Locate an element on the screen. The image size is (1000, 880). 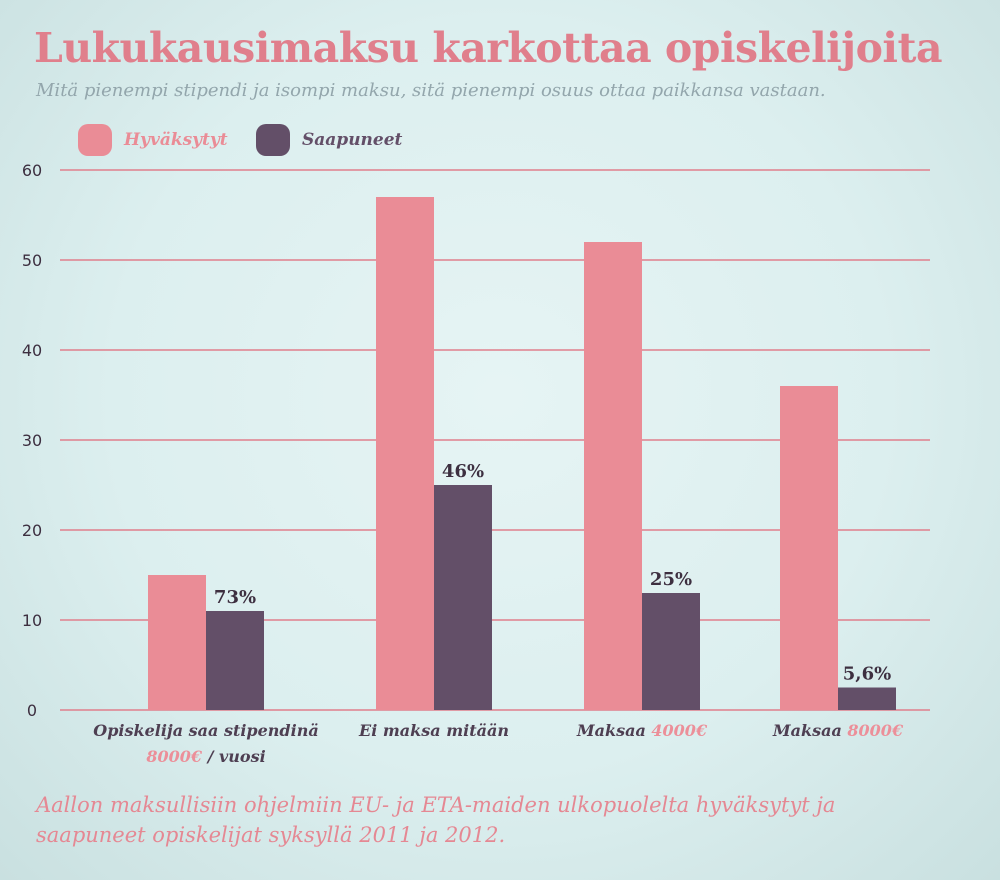
y-tick-label: 50 is located at coordinates (32, 260).